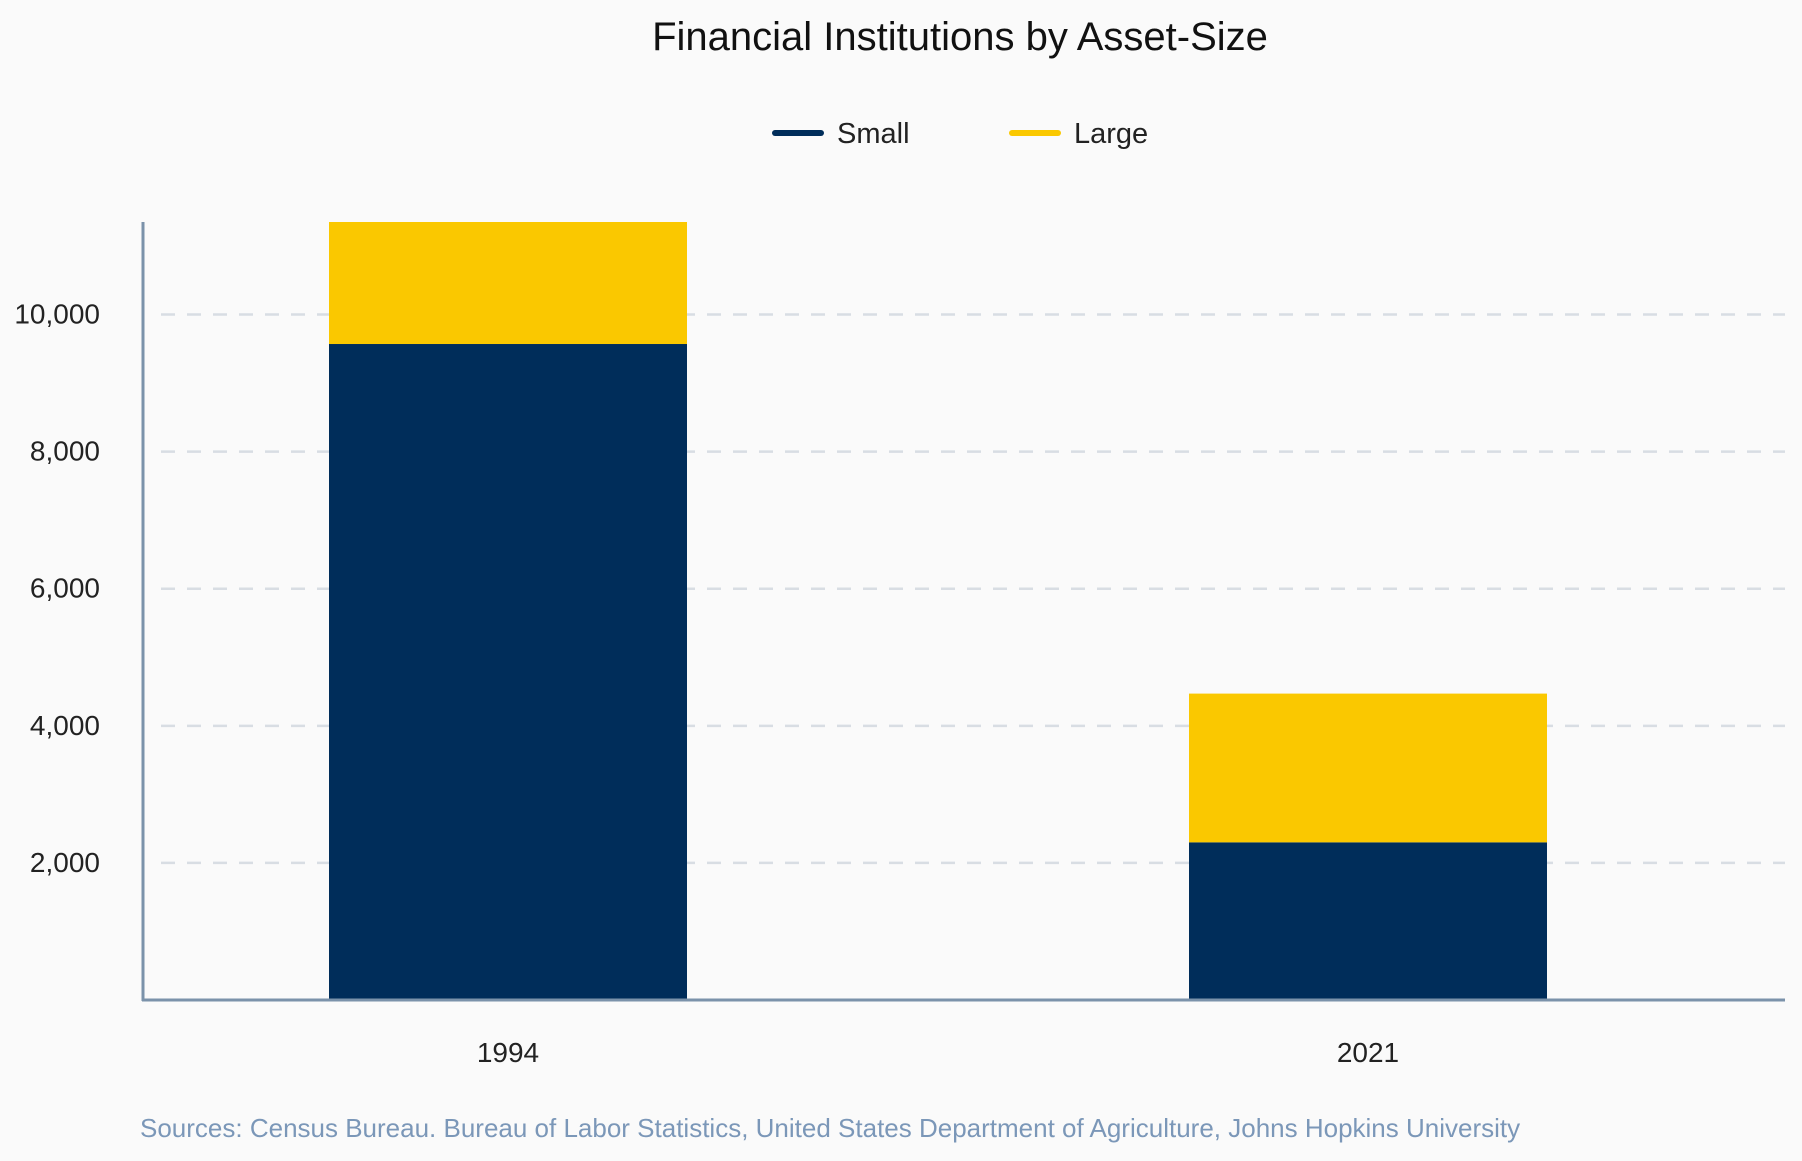  What do you see at coordinates (65, 588) in the screenshot?
I see `y-tick-label: 6,000` at bounding box center [65, 588].